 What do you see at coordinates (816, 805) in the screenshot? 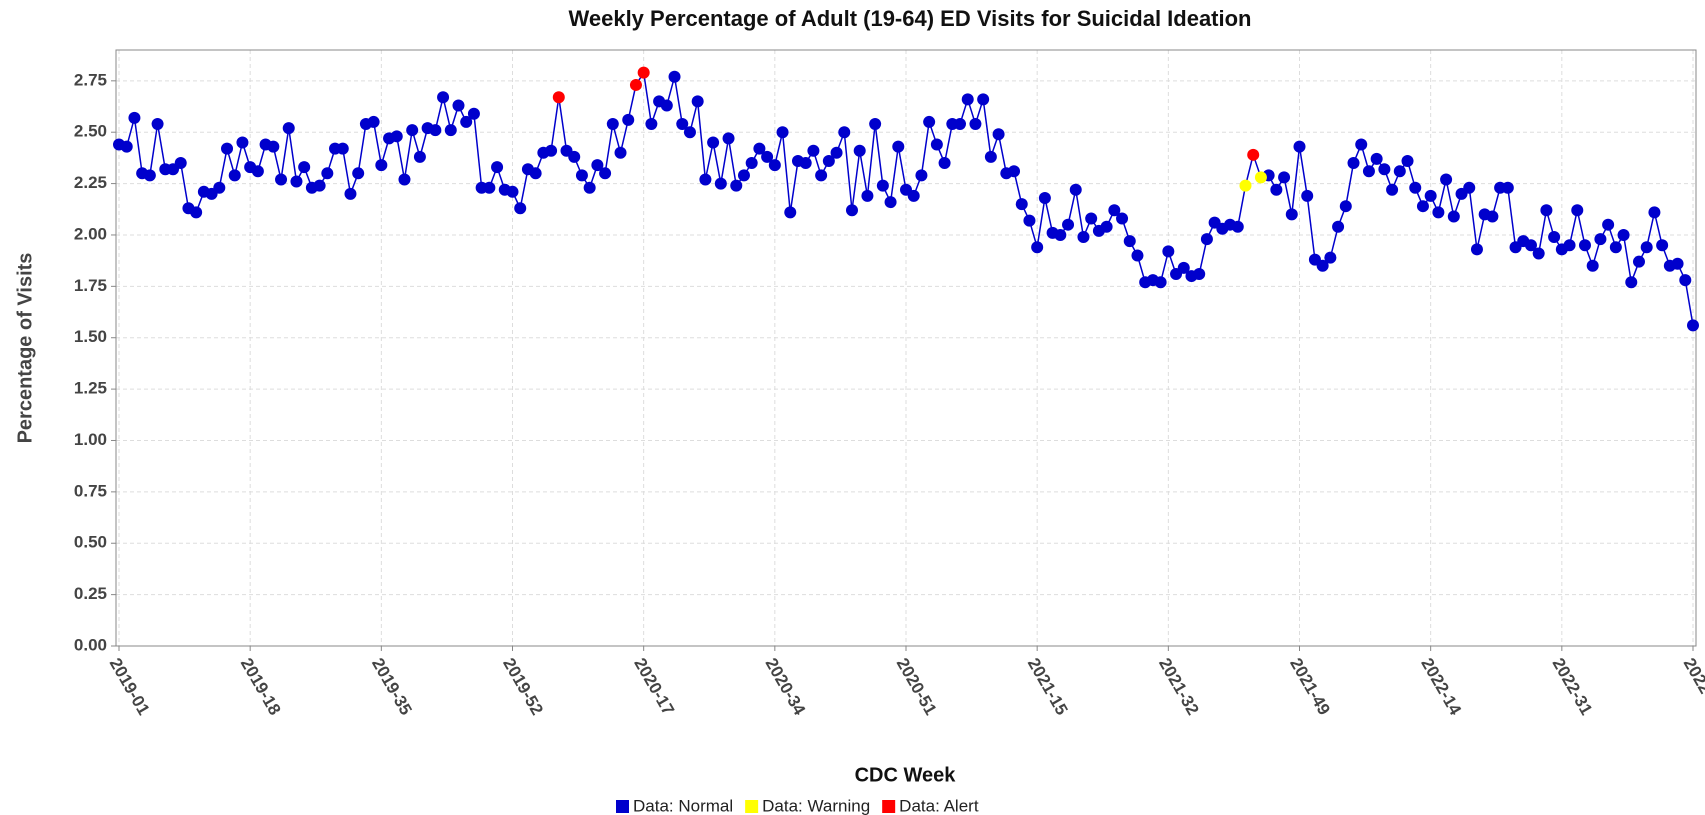
I see `legend-label: Data: Warning` at bounding box center [816, 805].